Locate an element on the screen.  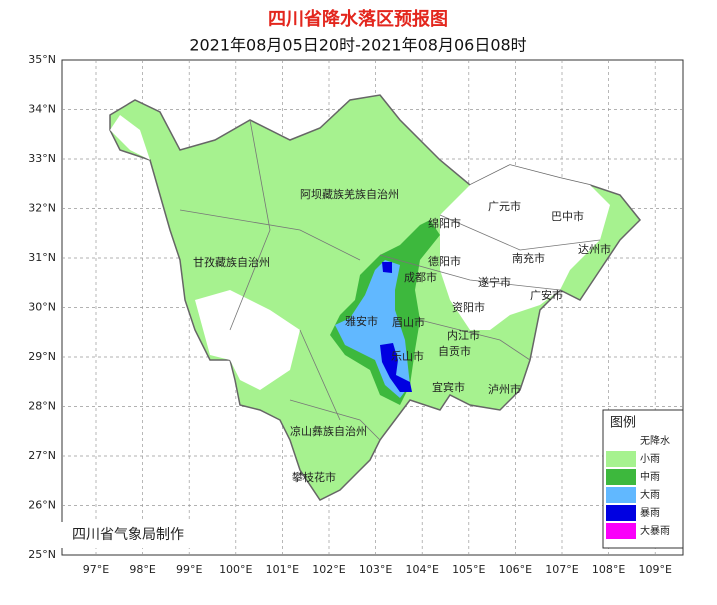
legend-label: 无降水 is located at coordinates (655, 440).